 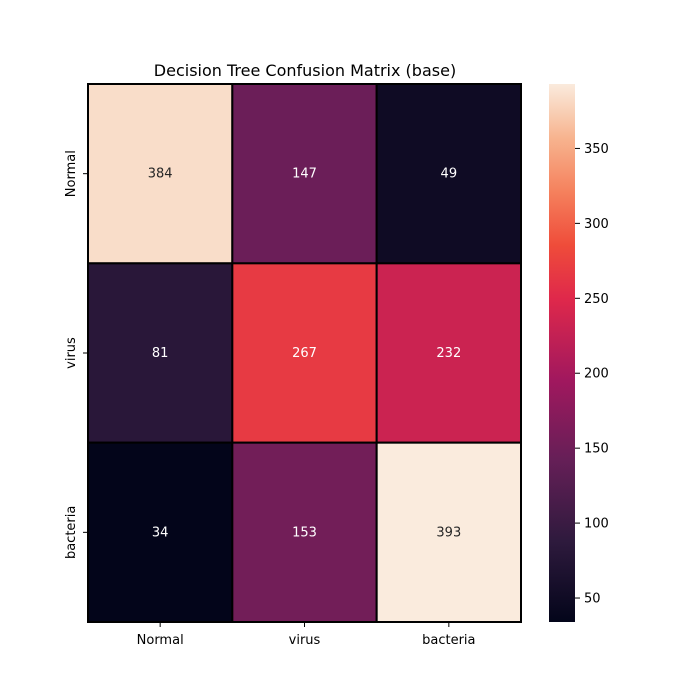 I want to click on y-axis-ticks: Normal virus bacteria, so click(x=76, y=354).